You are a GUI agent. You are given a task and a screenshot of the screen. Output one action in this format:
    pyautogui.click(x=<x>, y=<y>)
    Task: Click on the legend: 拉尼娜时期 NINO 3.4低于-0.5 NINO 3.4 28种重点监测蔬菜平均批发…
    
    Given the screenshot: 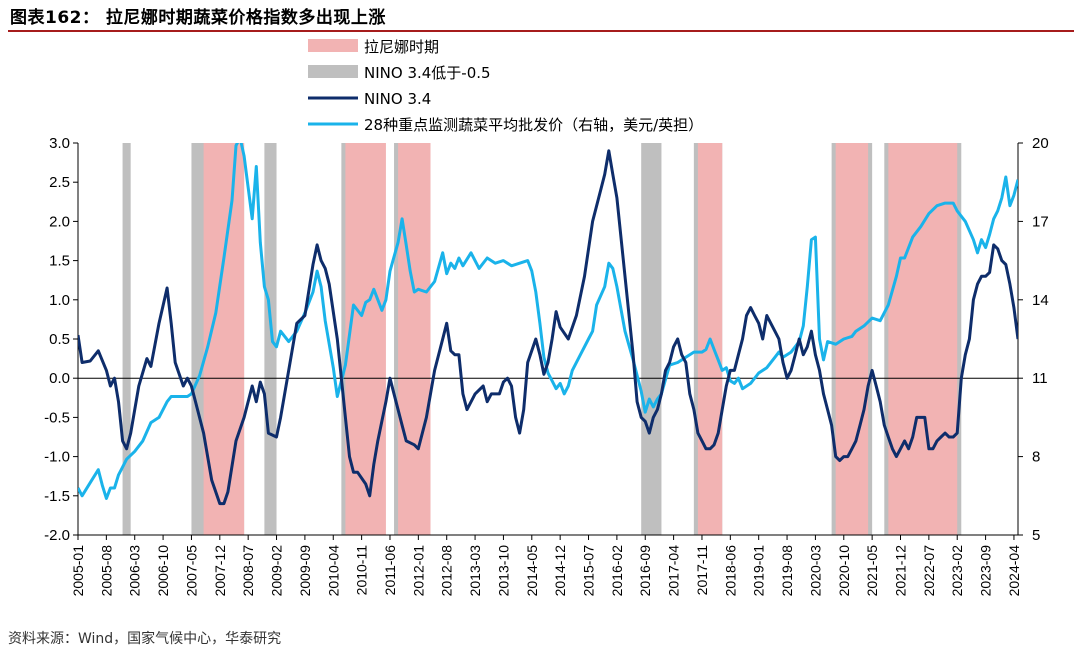 What is the action you would take?
    pyautogui.click(x=505, y=86)
    